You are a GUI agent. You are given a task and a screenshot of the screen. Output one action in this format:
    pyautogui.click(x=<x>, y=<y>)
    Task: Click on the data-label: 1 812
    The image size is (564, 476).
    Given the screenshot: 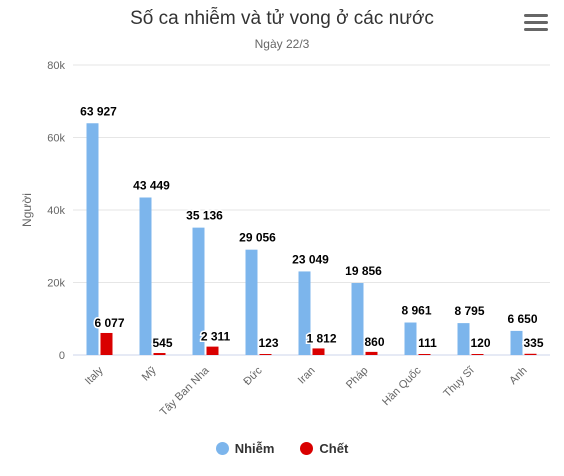 What is the action you would take?
    pyautogui.click(x=321, y=338)
    